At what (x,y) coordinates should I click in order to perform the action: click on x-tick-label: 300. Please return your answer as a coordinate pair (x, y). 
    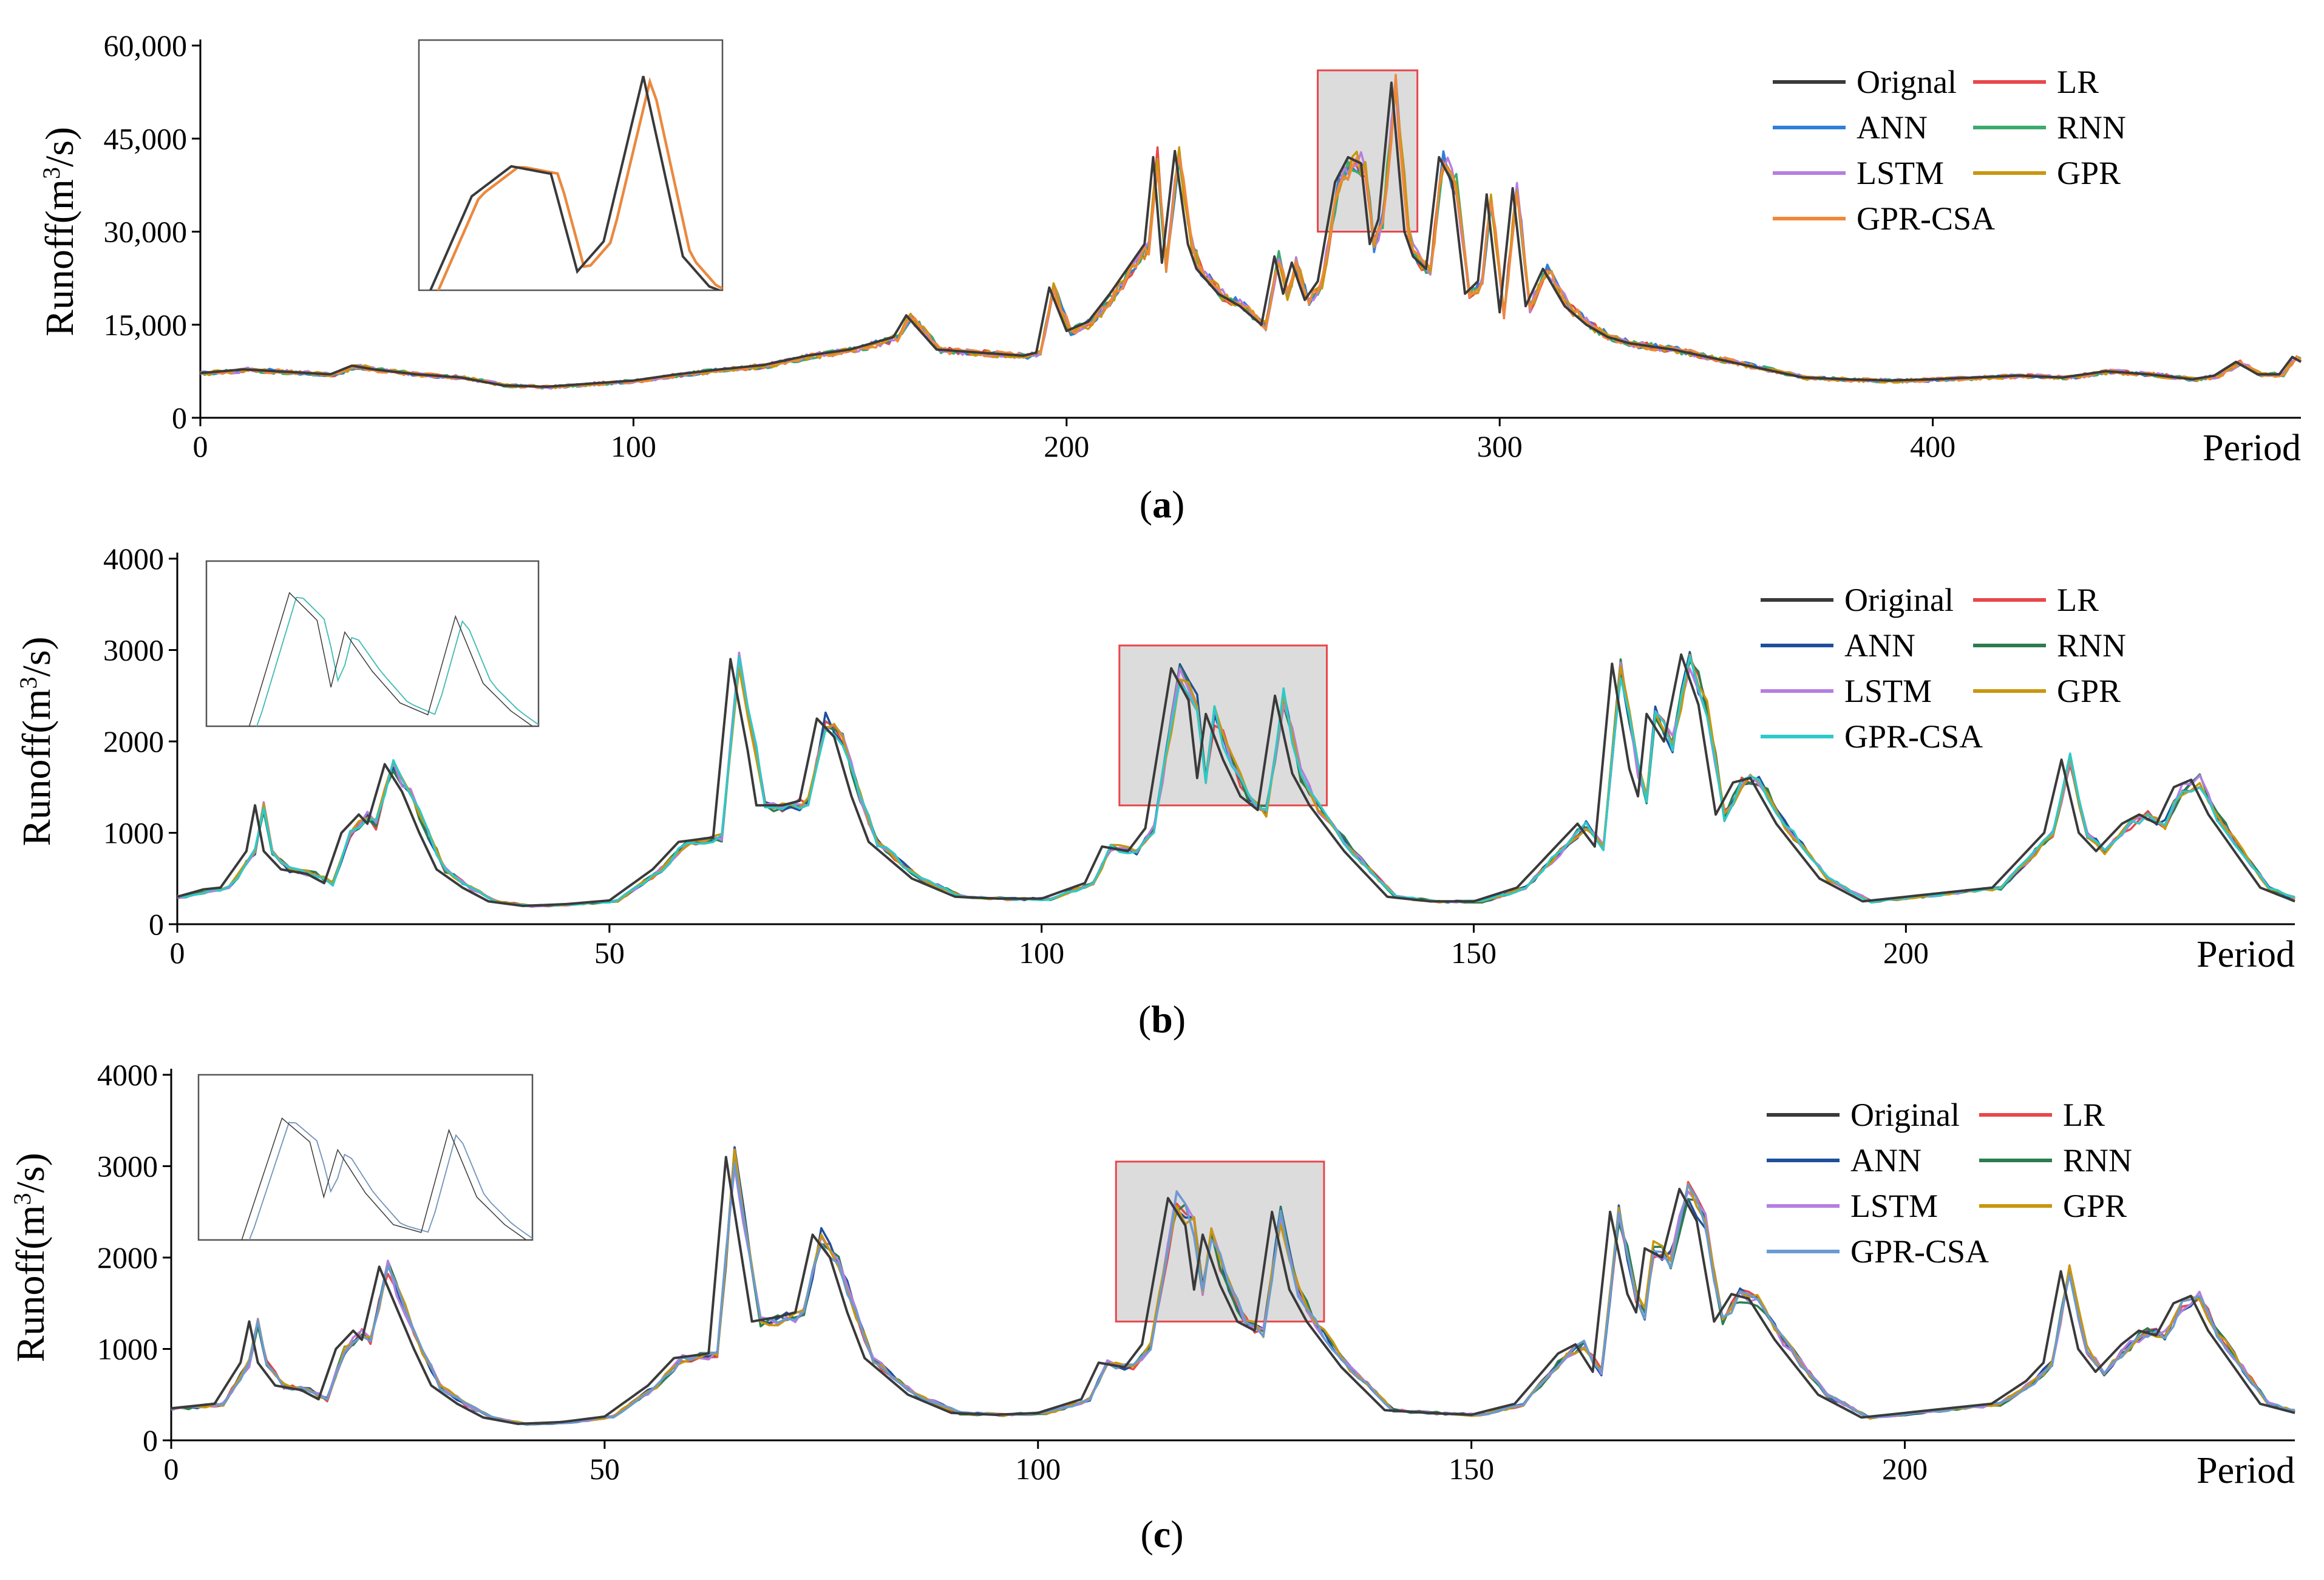
    Looking at the image, I should click on (1500, 446).